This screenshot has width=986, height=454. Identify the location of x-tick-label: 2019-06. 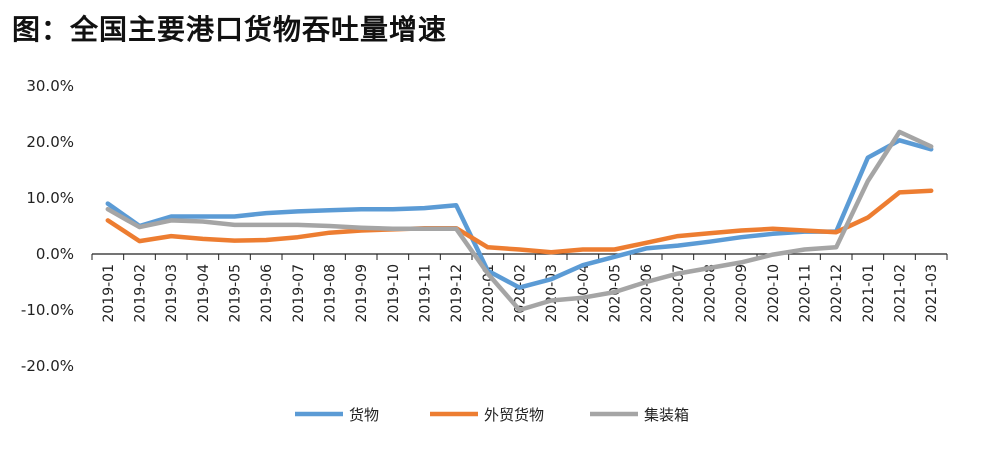
(267, 293).